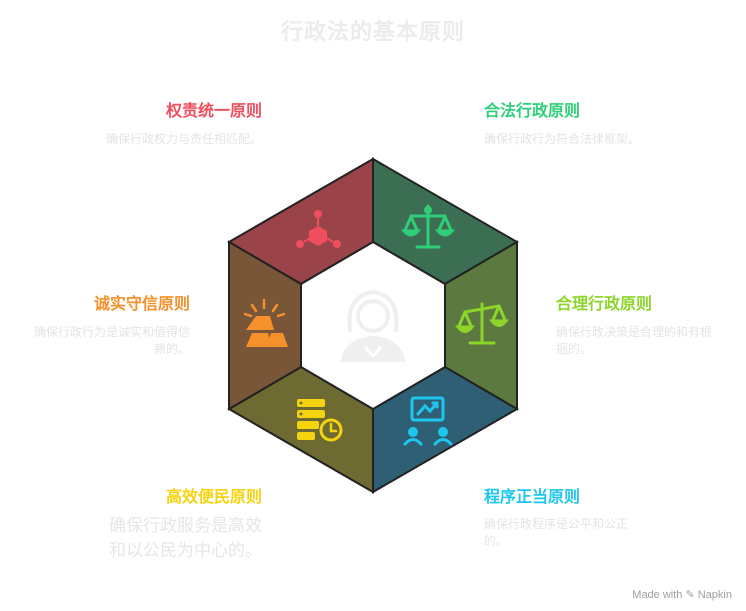 The width and height of the screenshot is (746, 611). What do you see at coordinates (183, 139) in the screenshot?
I see `principle-desc-accountability: 确保行政权力与责任相匹配。` at bounding box center [183, 139].